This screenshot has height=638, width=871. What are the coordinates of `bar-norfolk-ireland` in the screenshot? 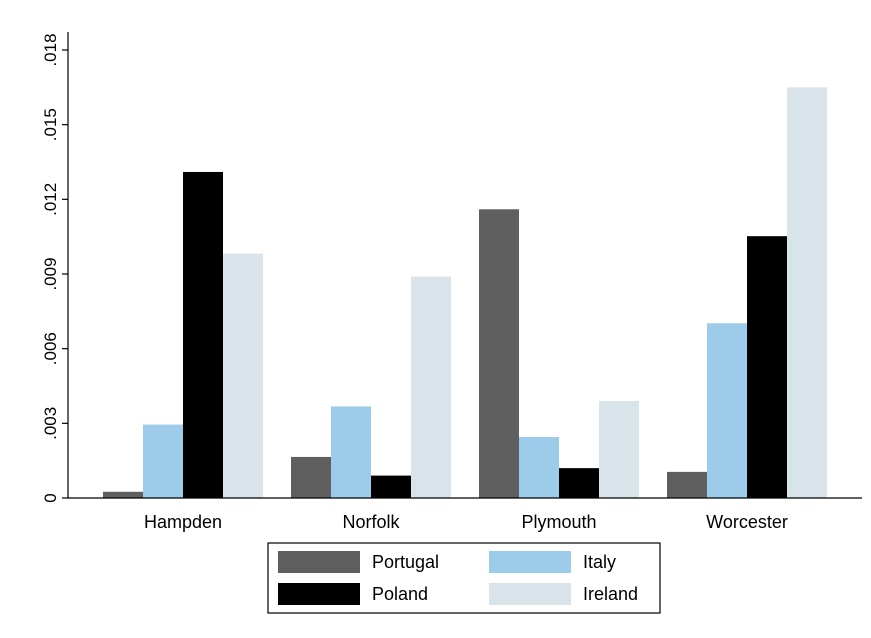 It's located at (431, 387).